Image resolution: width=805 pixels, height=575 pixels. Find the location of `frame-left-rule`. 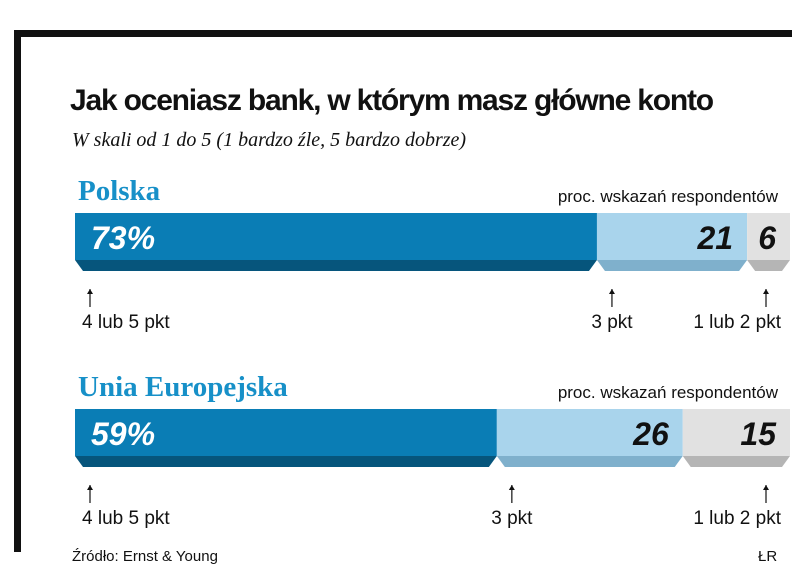

frame-left-rule is located at coordinates (17, 291).